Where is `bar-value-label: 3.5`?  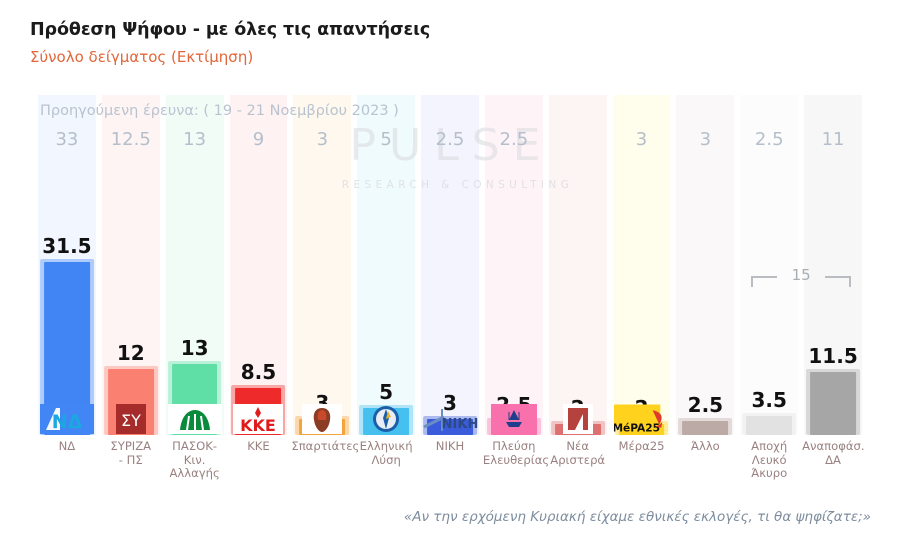
bar-value-label: 3.5 is located at coordinates (769, 399).